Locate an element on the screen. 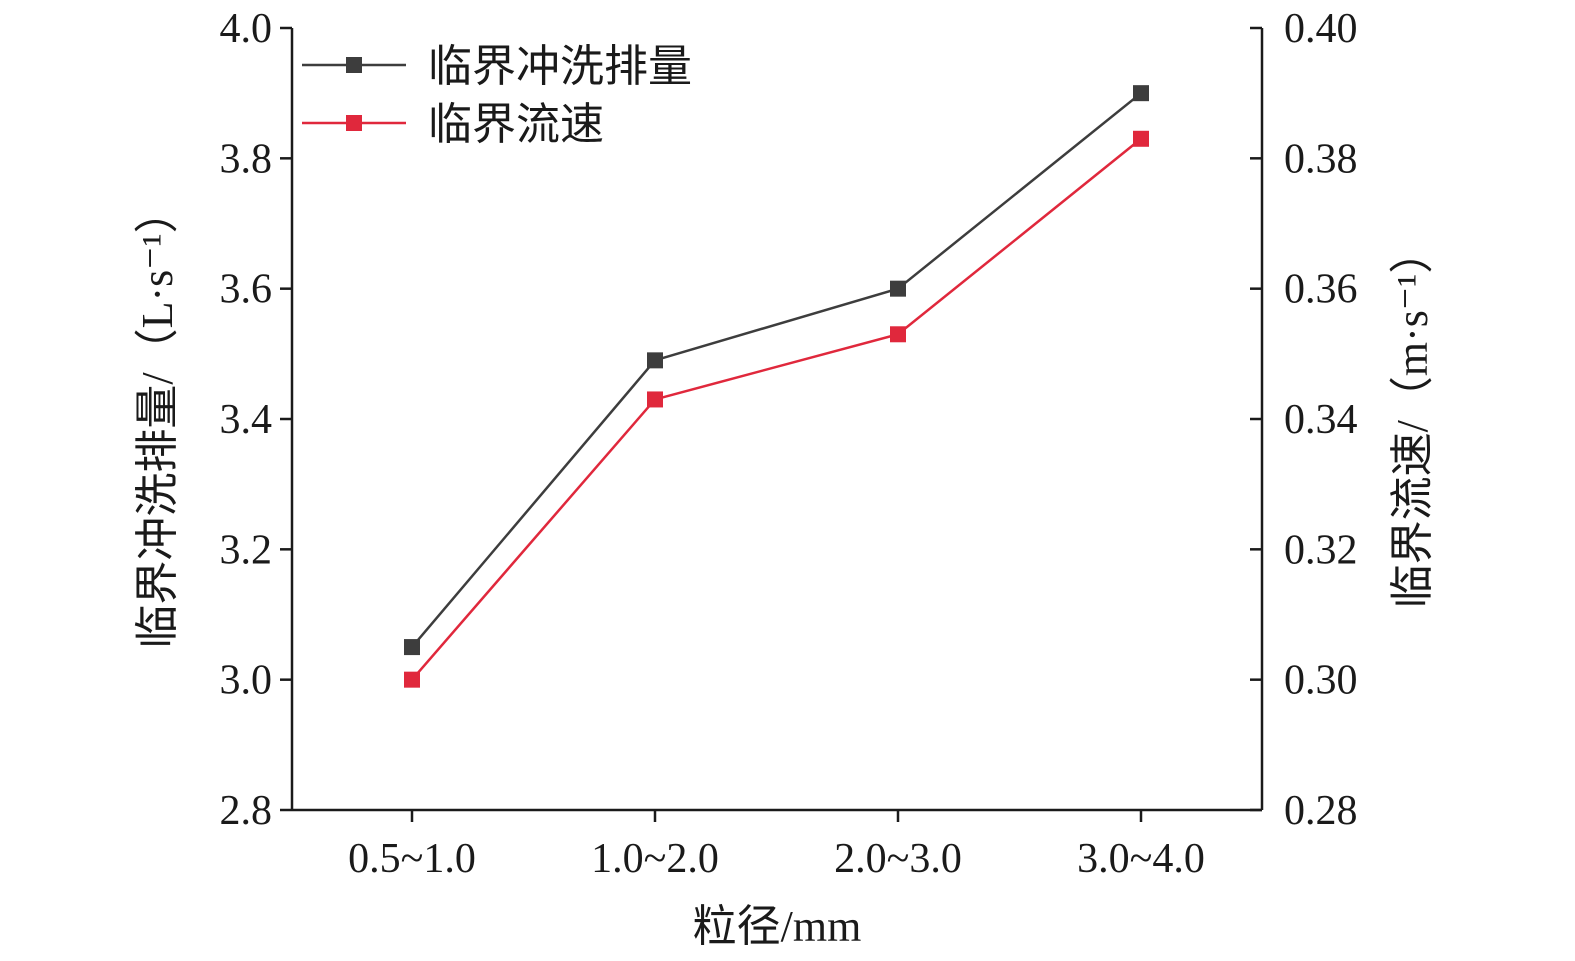 The width and height of the screenshot is (1575, 961). x-tick-label: 3.0~4.0 is located at coordinates (1141, 859).